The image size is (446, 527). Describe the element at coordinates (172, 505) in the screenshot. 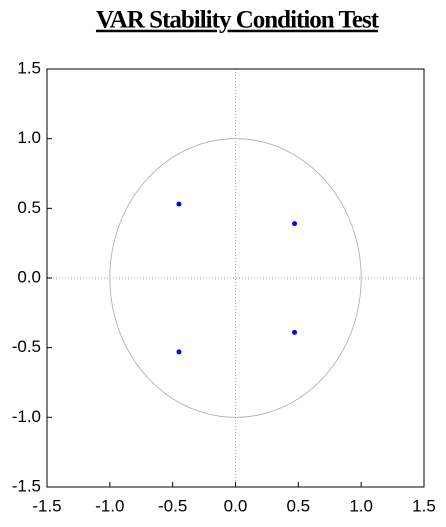

I see `x-tick-label: -0.5` at that location.